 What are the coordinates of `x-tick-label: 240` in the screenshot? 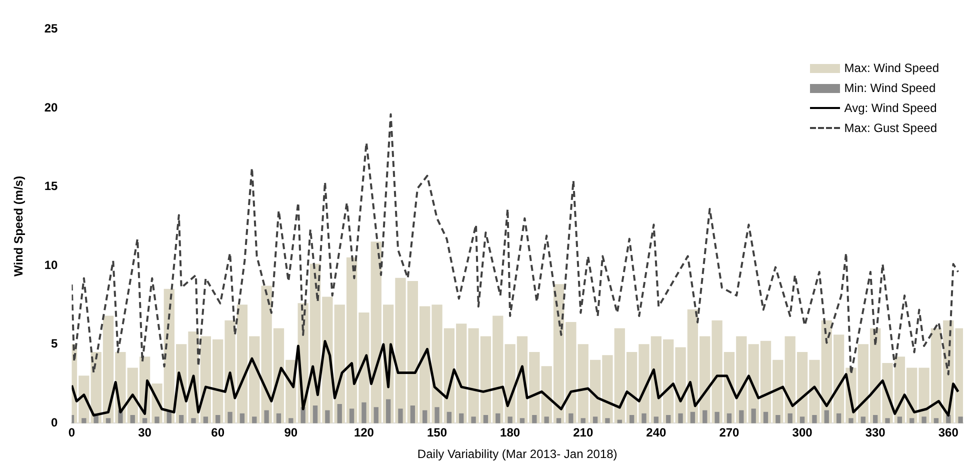 It's located at (656, 433).